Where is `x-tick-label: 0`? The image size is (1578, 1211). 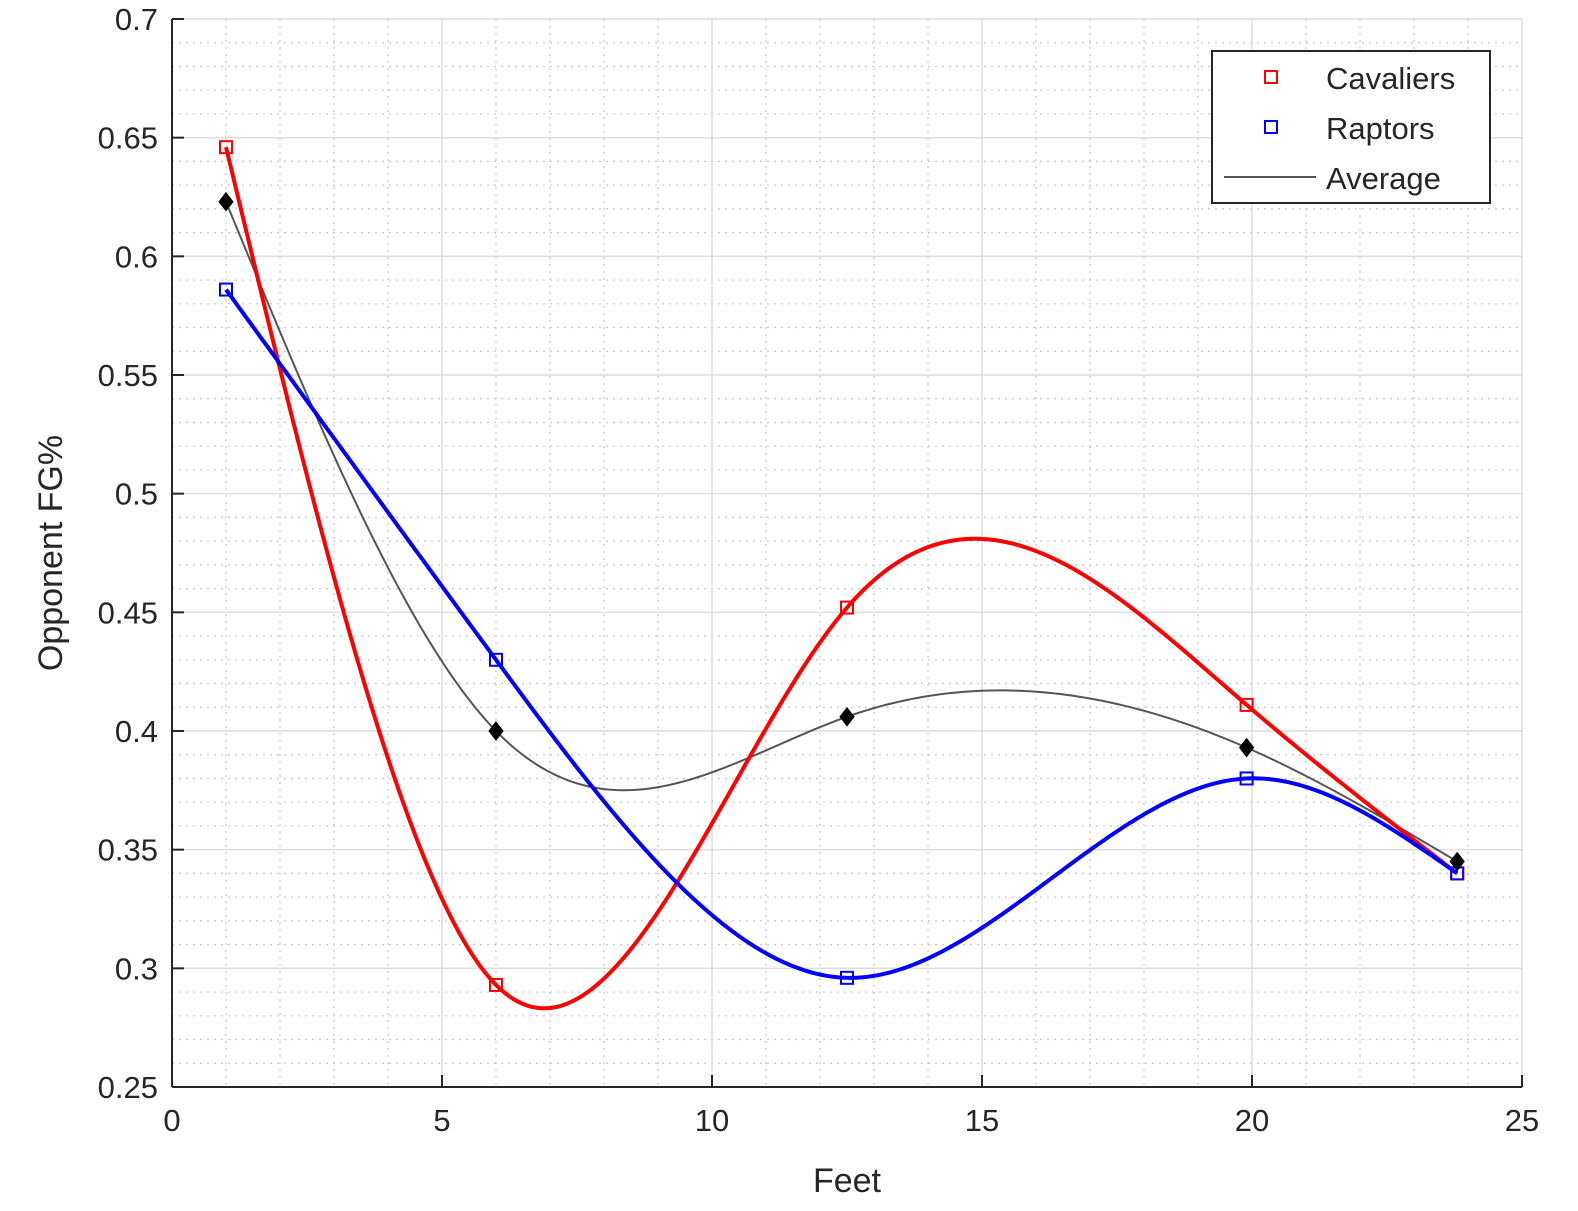
x-tick-label: 0 is located at coordinates (171, 1120).